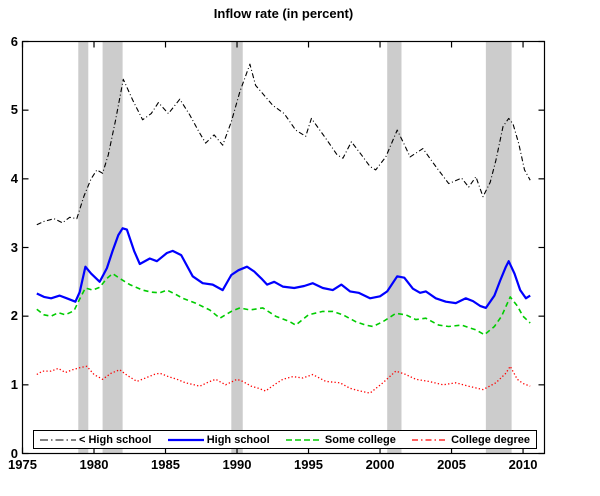 This screenshot has width=600, height=496. I want to click on legend-entry: College degree, so click(471, 440).